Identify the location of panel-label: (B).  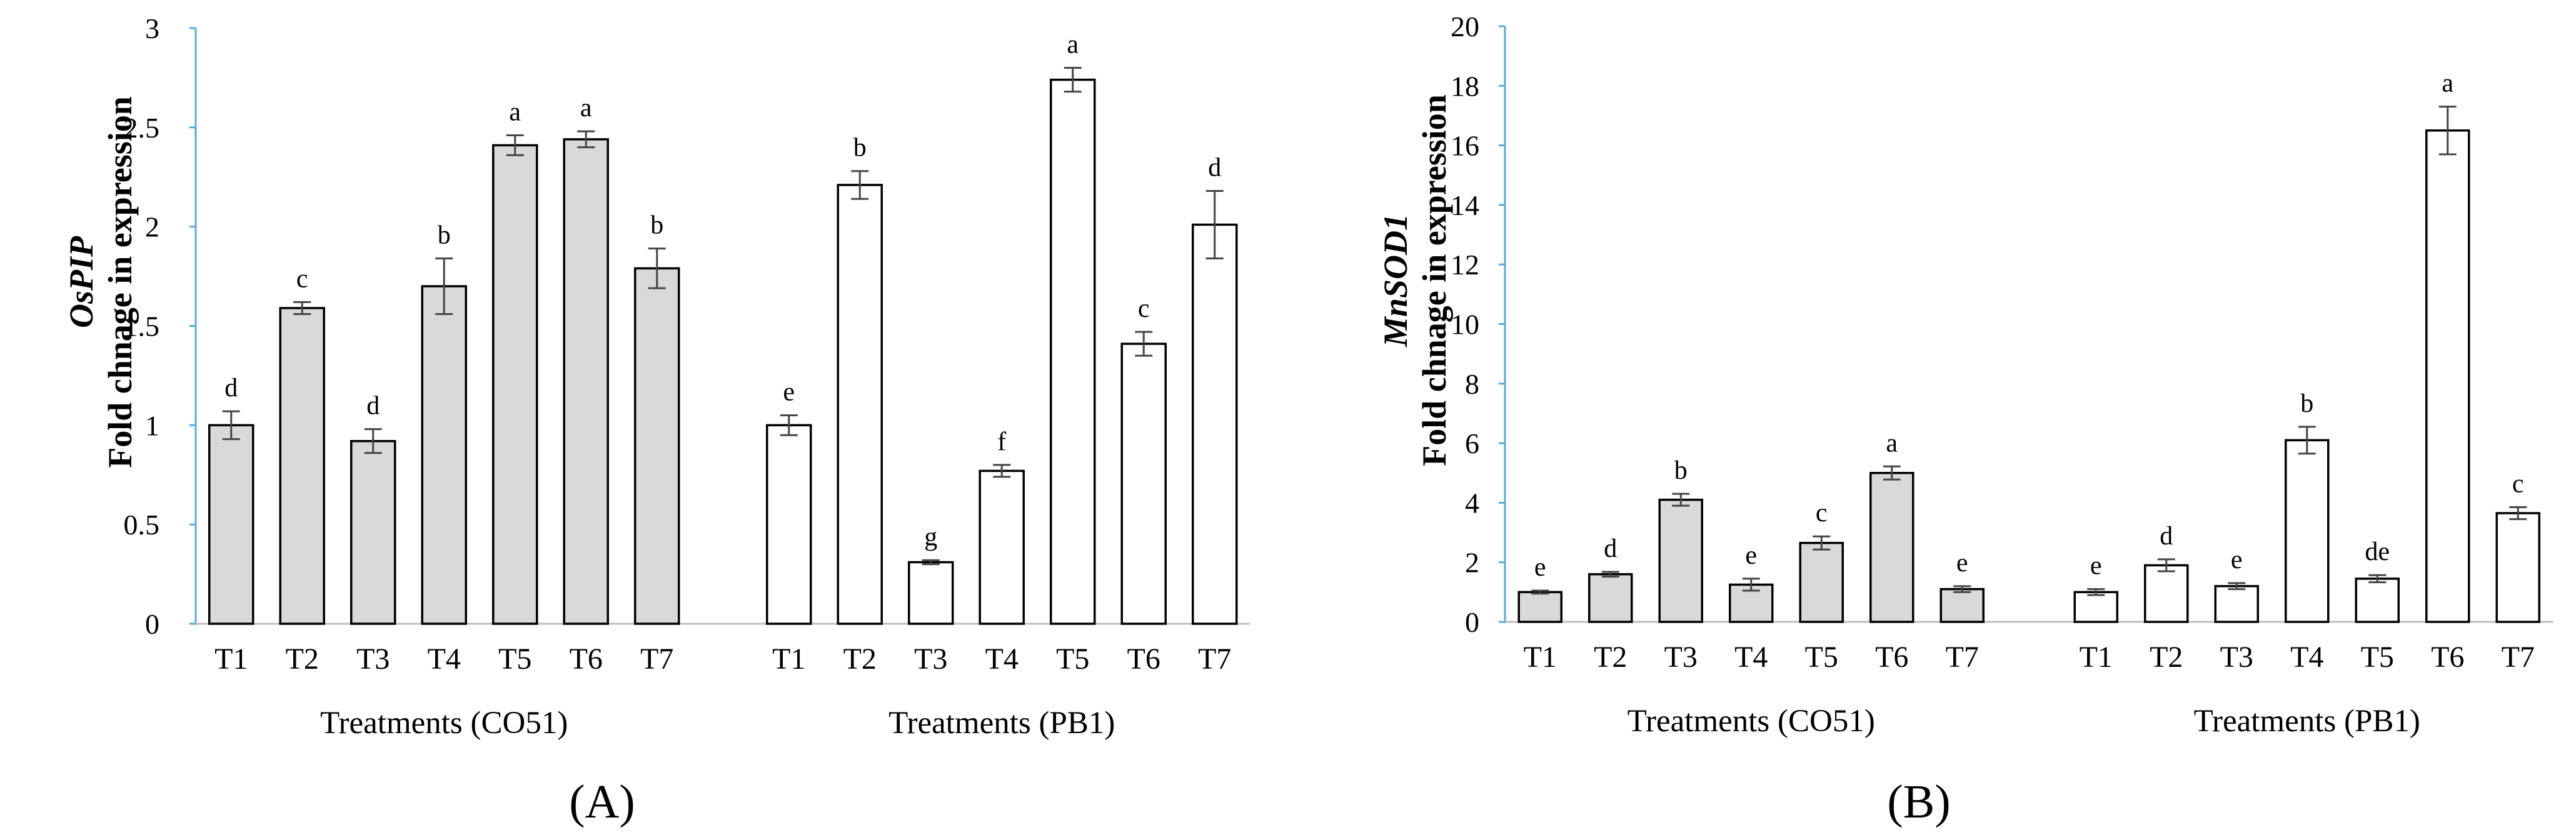
(1918, 802).